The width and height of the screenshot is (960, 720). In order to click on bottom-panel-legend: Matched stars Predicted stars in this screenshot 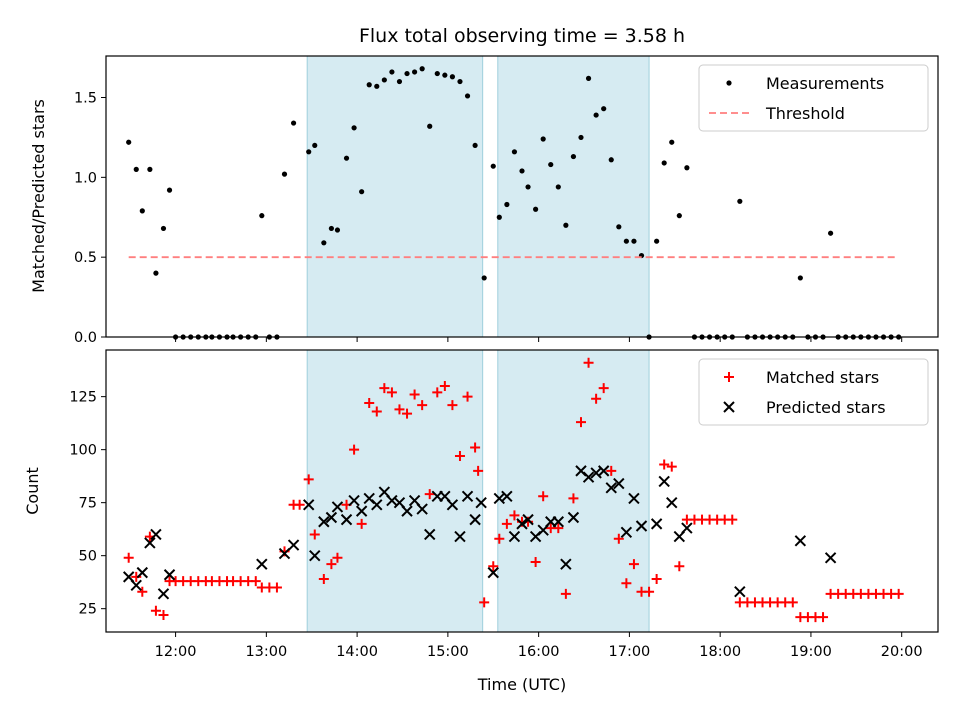, I will do `click(813, 392)`.